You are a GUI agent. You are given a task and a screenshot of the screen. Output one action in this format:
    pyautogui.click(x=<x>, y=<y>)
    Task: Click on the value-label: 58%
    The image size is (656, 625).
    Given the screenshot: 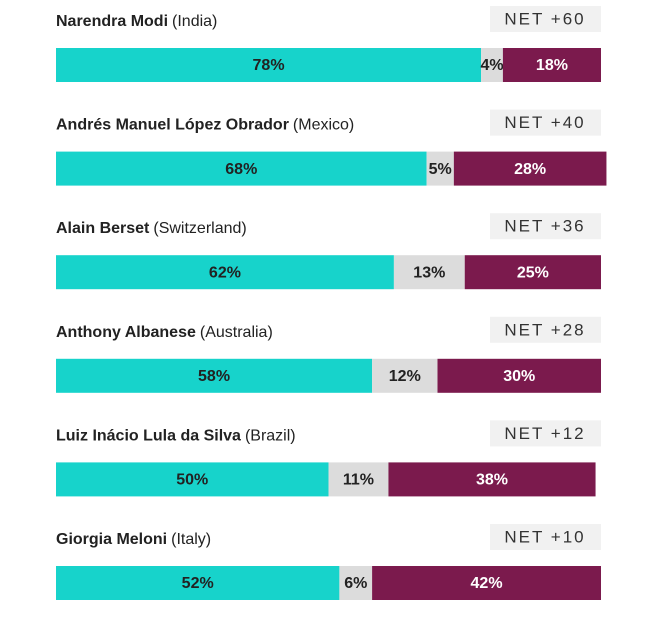 What is the action you would take?
    pyautogui.click(x=214, y=376)
    